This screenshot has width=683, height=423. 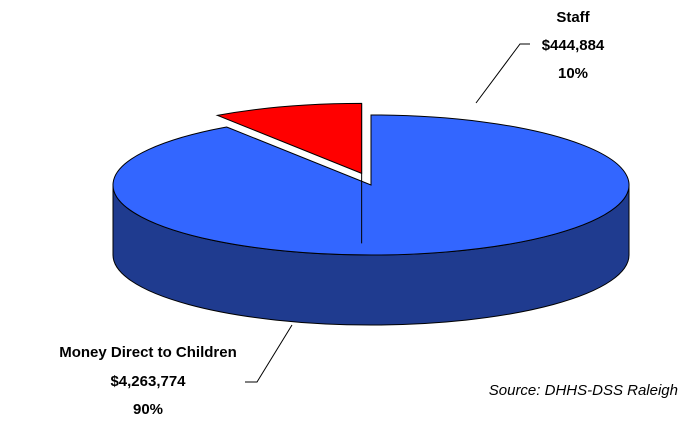 What do you see at coordinates (148, 352) in the screenshot?
I see `children-label-name: Money Direct to Children` at bounding box center [148, 352].